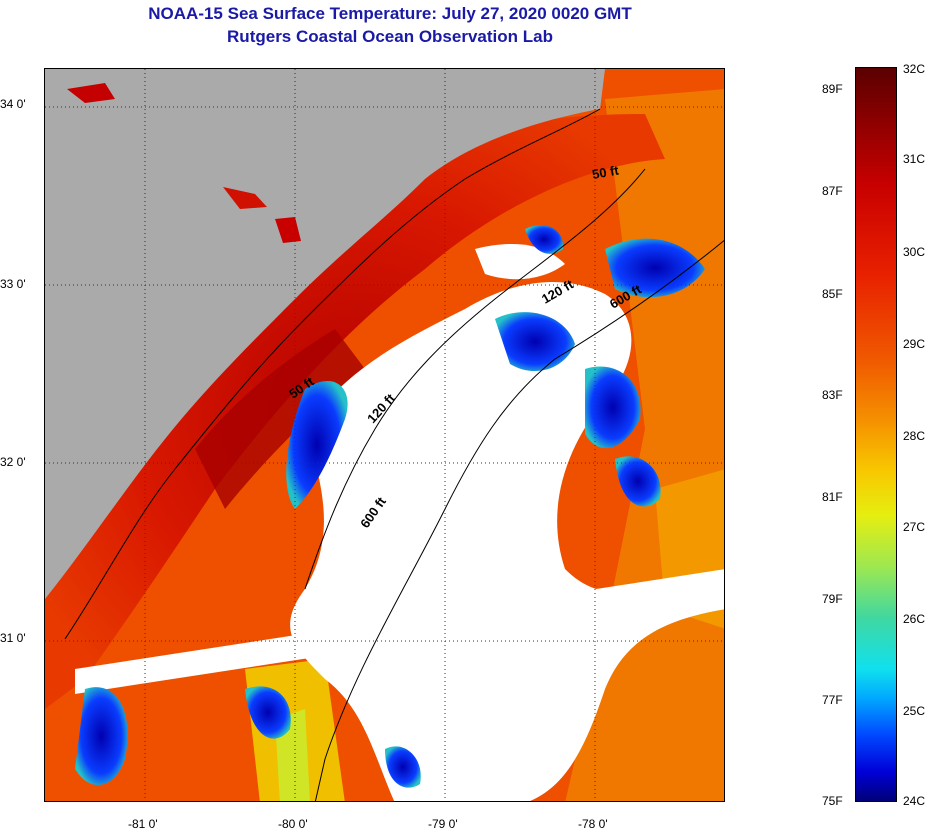 The image size is (936, 832). What do you see at coordinates (606, 172) in the screenshot?
I see `contour-label-50ft-a: 50 ft` at bounding box center [606, 172].